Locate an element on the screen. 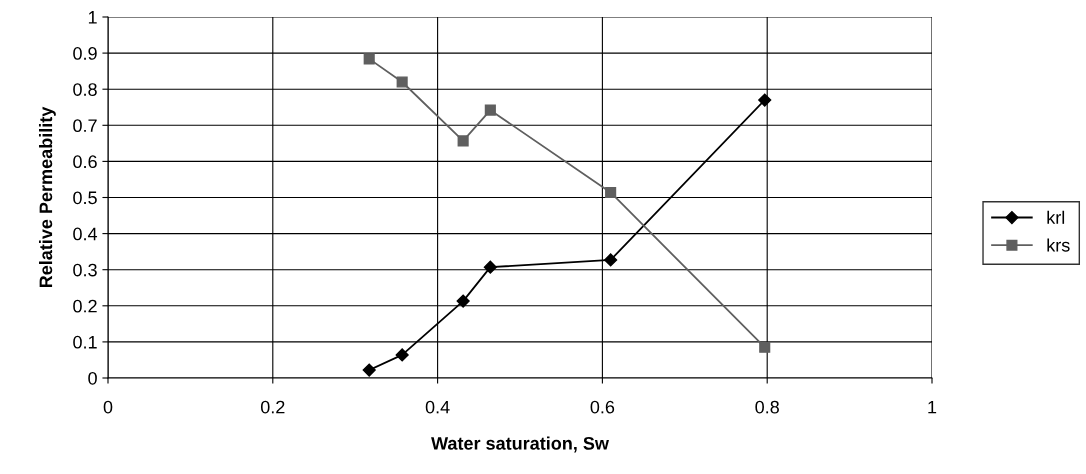  y-axis-title: Relative Permeability is located at coordinates (47, 197).